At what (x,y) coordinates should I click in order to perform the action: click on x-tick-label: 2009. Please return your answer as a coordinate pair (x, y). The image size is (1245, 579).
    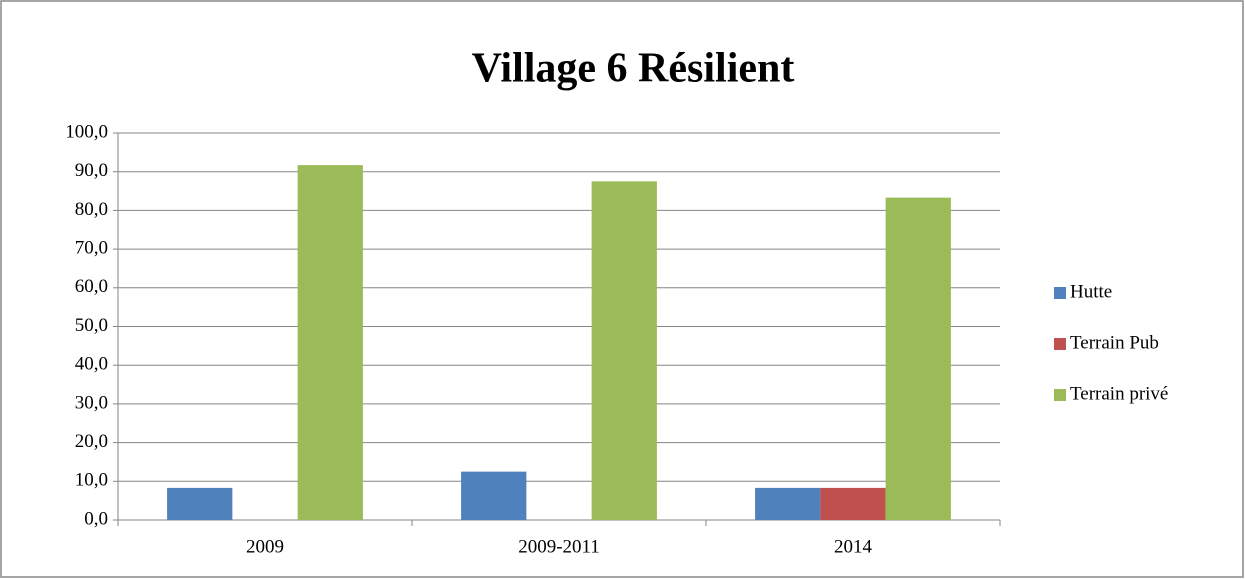
    Looking at the image, I should click on (265, 546).